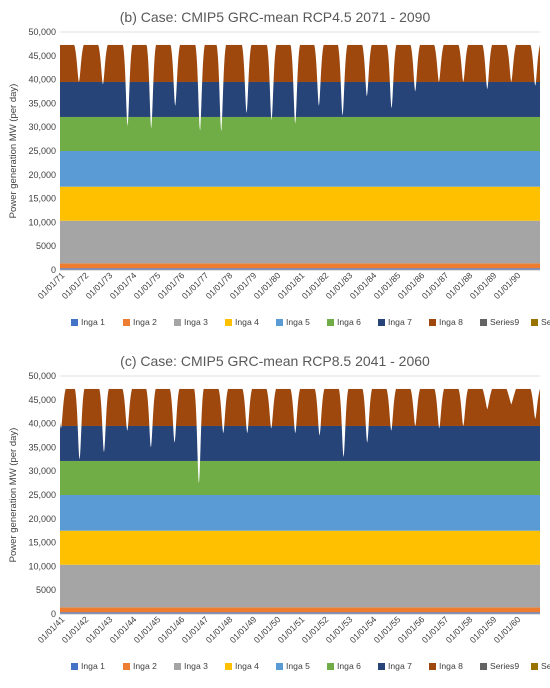 This screenshot has height=688, width=550. What do you see at coordinates (46, 590) in the screenshot?
I see `y-tick-label: 5000` at bounding box center [46, 590].